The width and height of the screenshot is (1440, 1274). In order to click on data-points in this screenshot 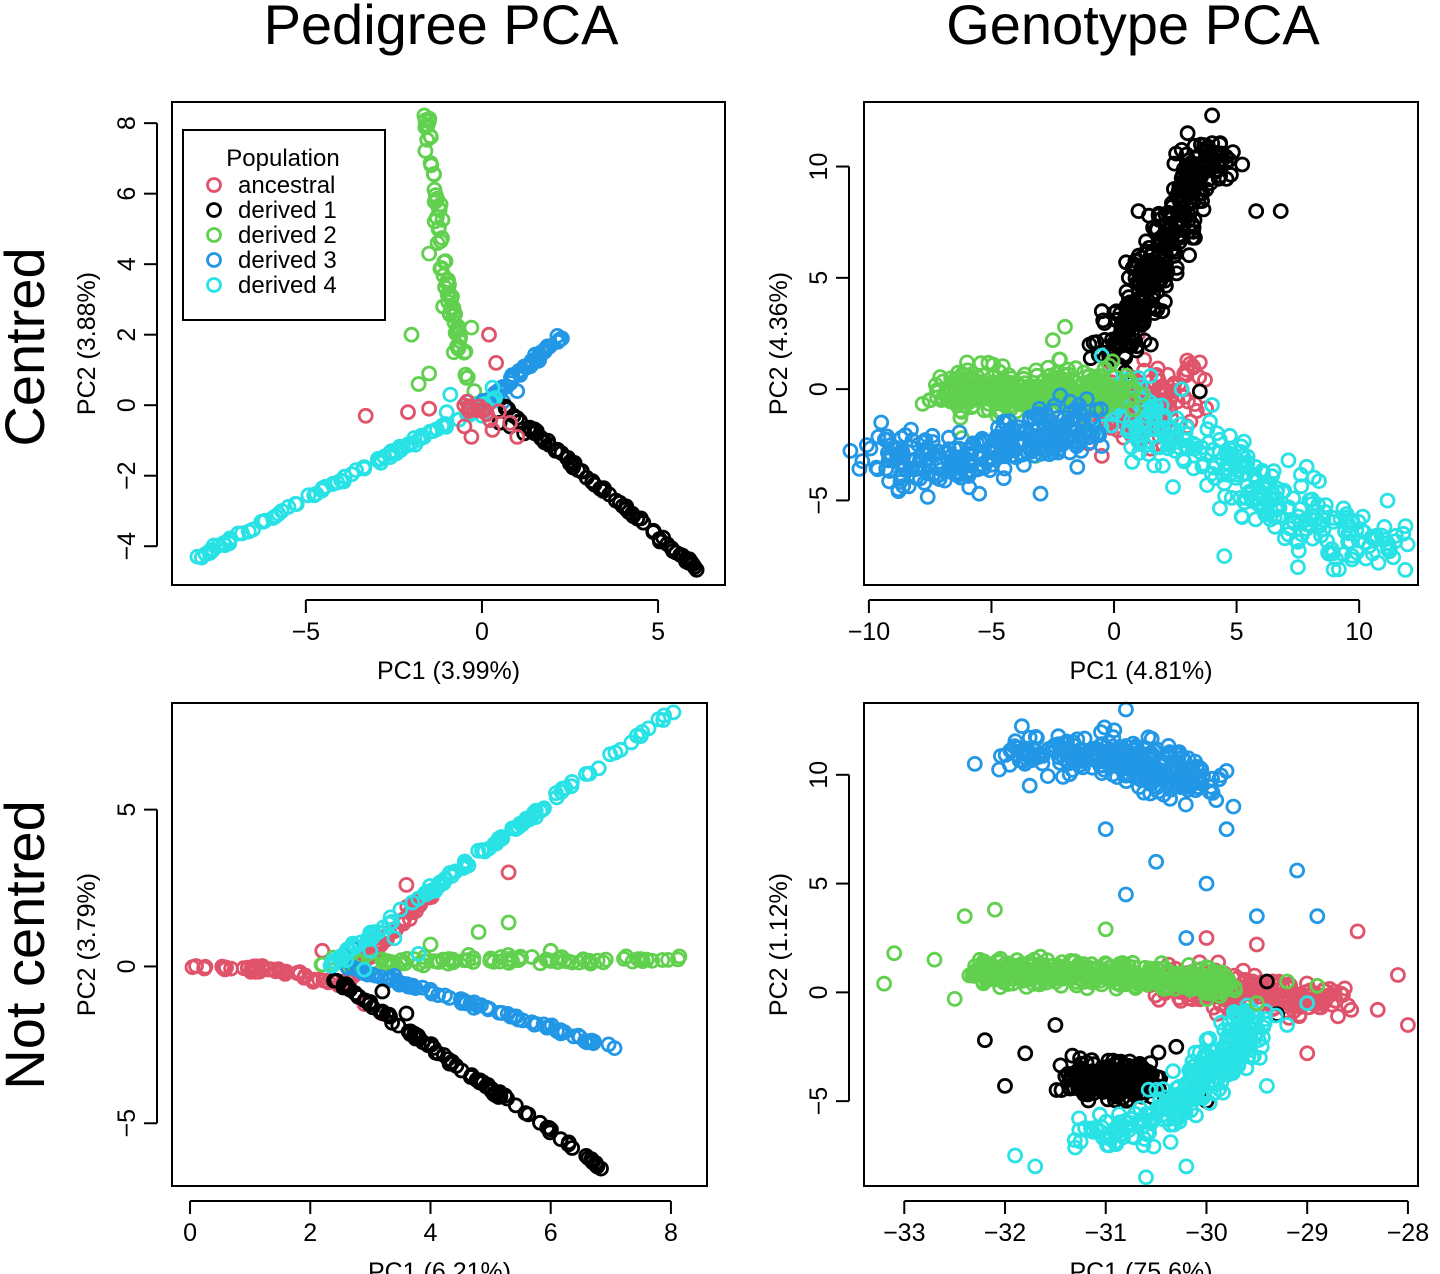, I will do `click(1129, 342)`.